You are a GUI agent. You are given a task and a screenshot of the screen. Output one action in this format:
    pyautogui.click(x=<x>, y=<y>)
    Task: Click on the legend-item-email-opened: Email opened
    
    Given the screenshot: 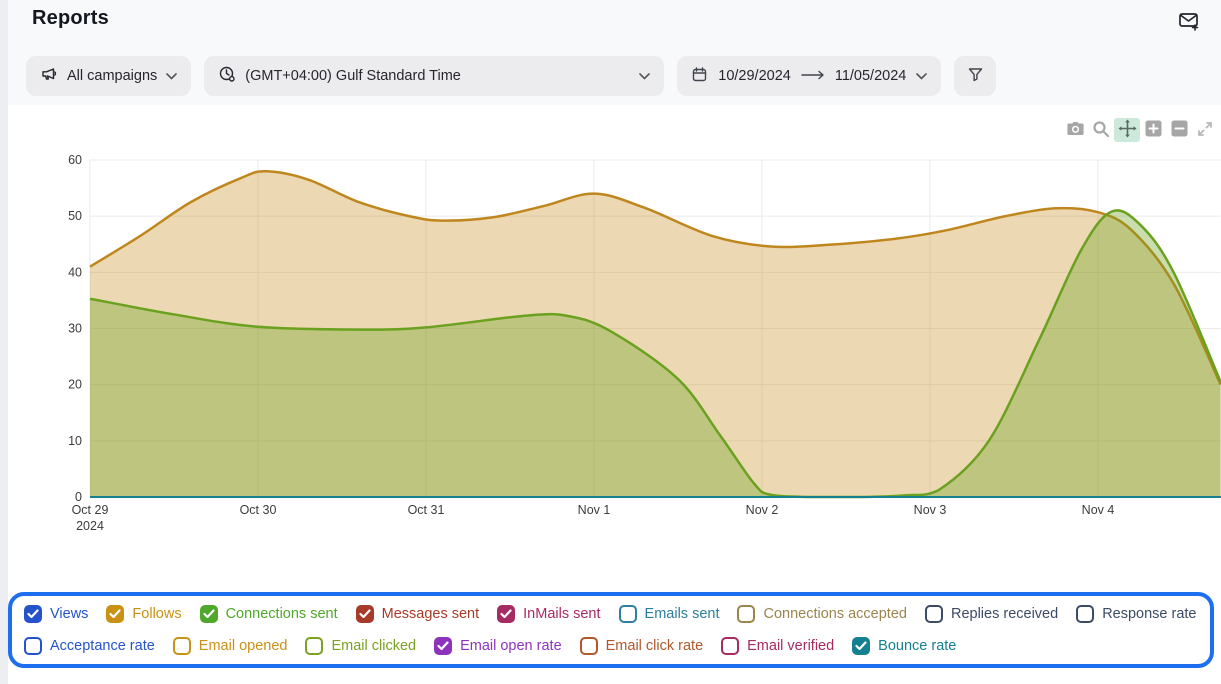 What is the action you would take?
    pyautogui.click(x=230, y=646)
    